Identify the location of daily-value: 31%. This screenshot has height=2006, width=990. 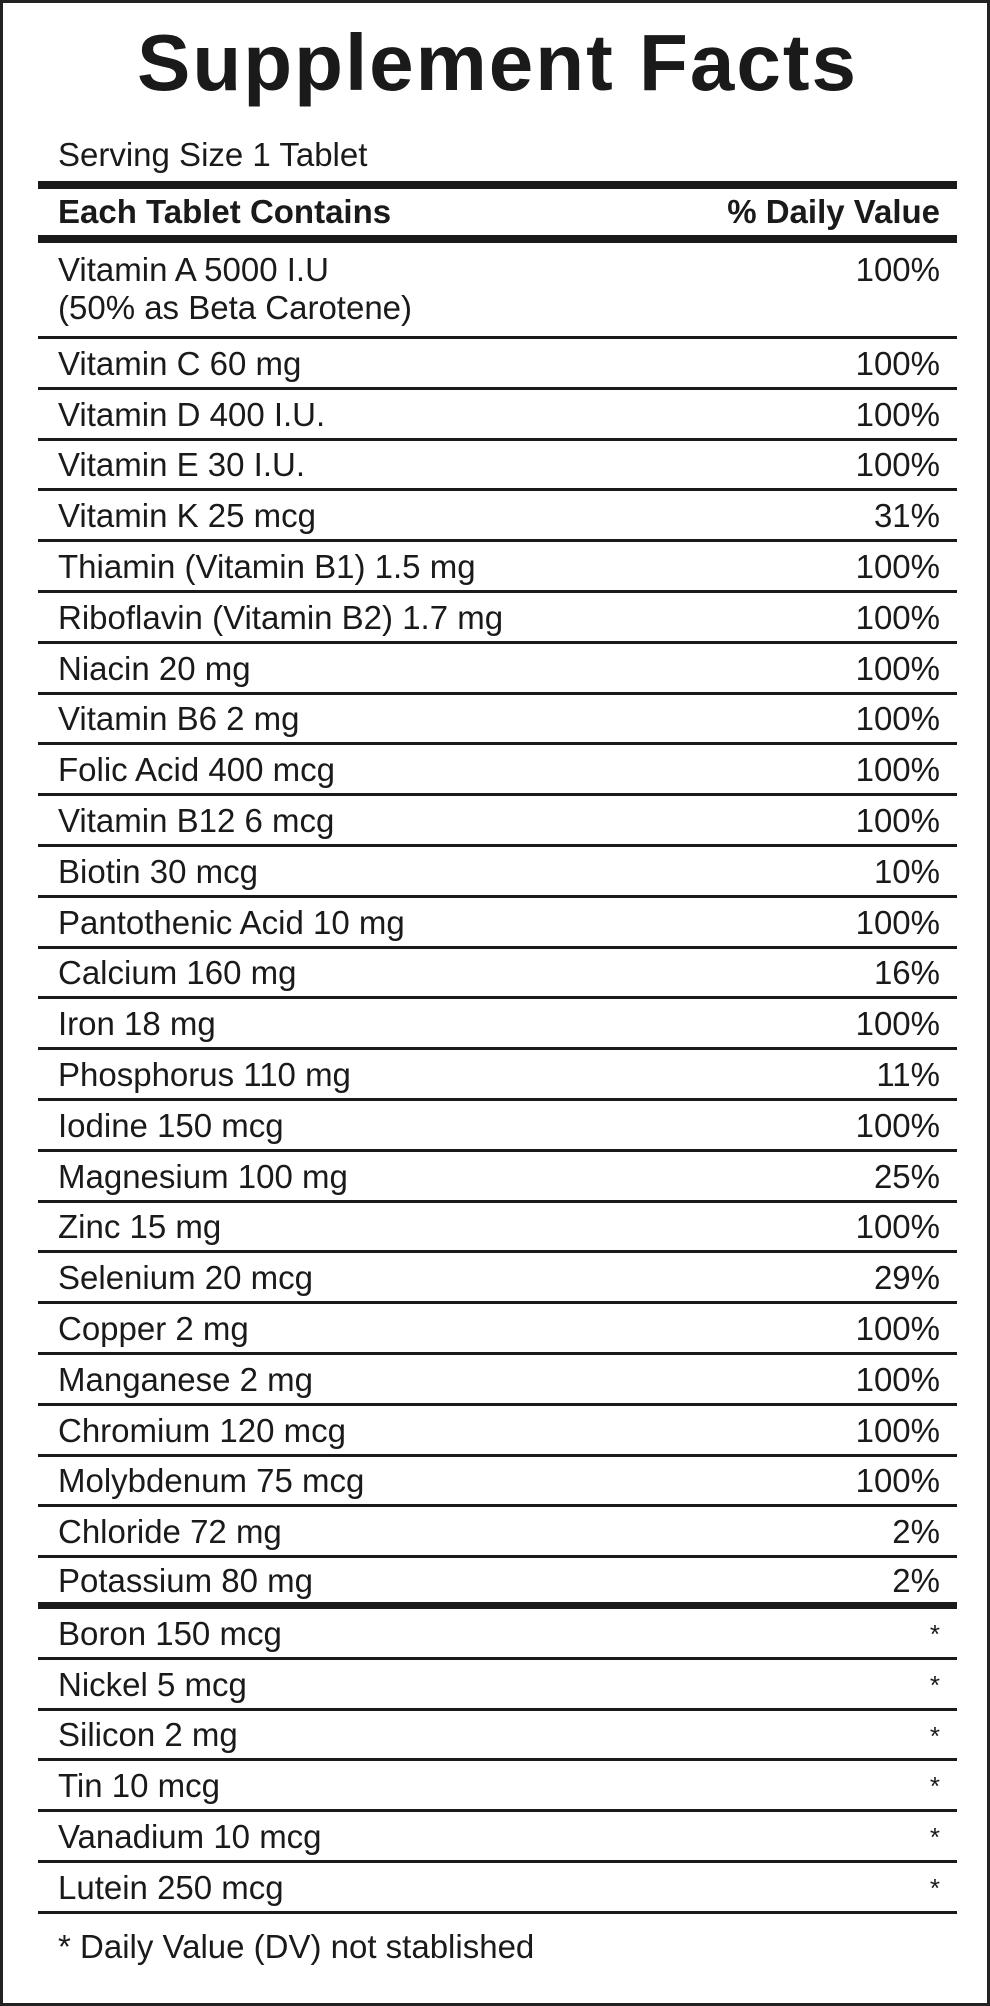
(906, 516).